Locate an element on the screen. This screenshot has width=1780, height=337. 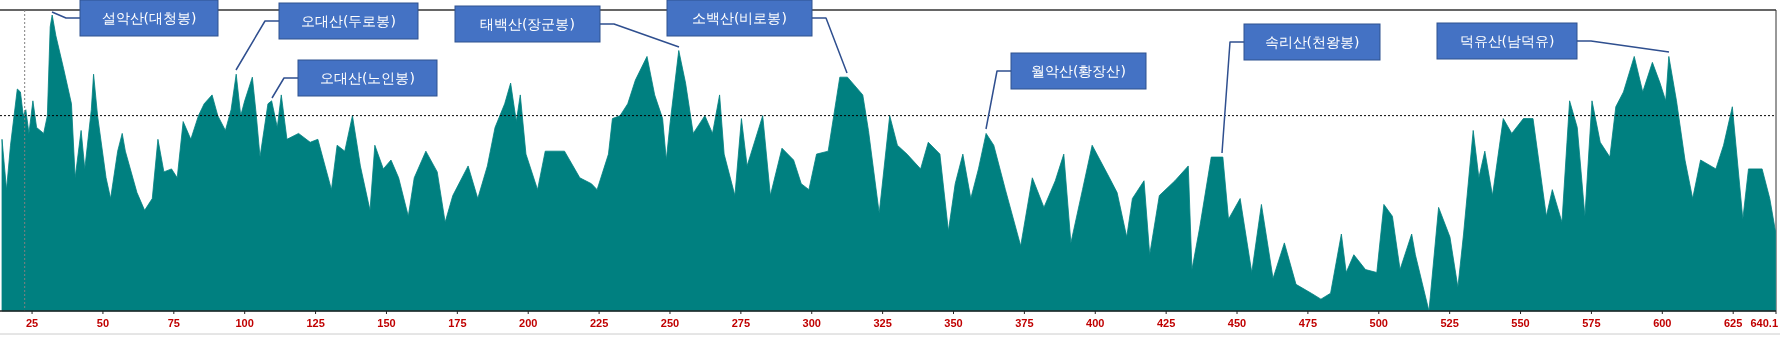
x-tick-label: 640.1 is located at coordinates (1764, 323).